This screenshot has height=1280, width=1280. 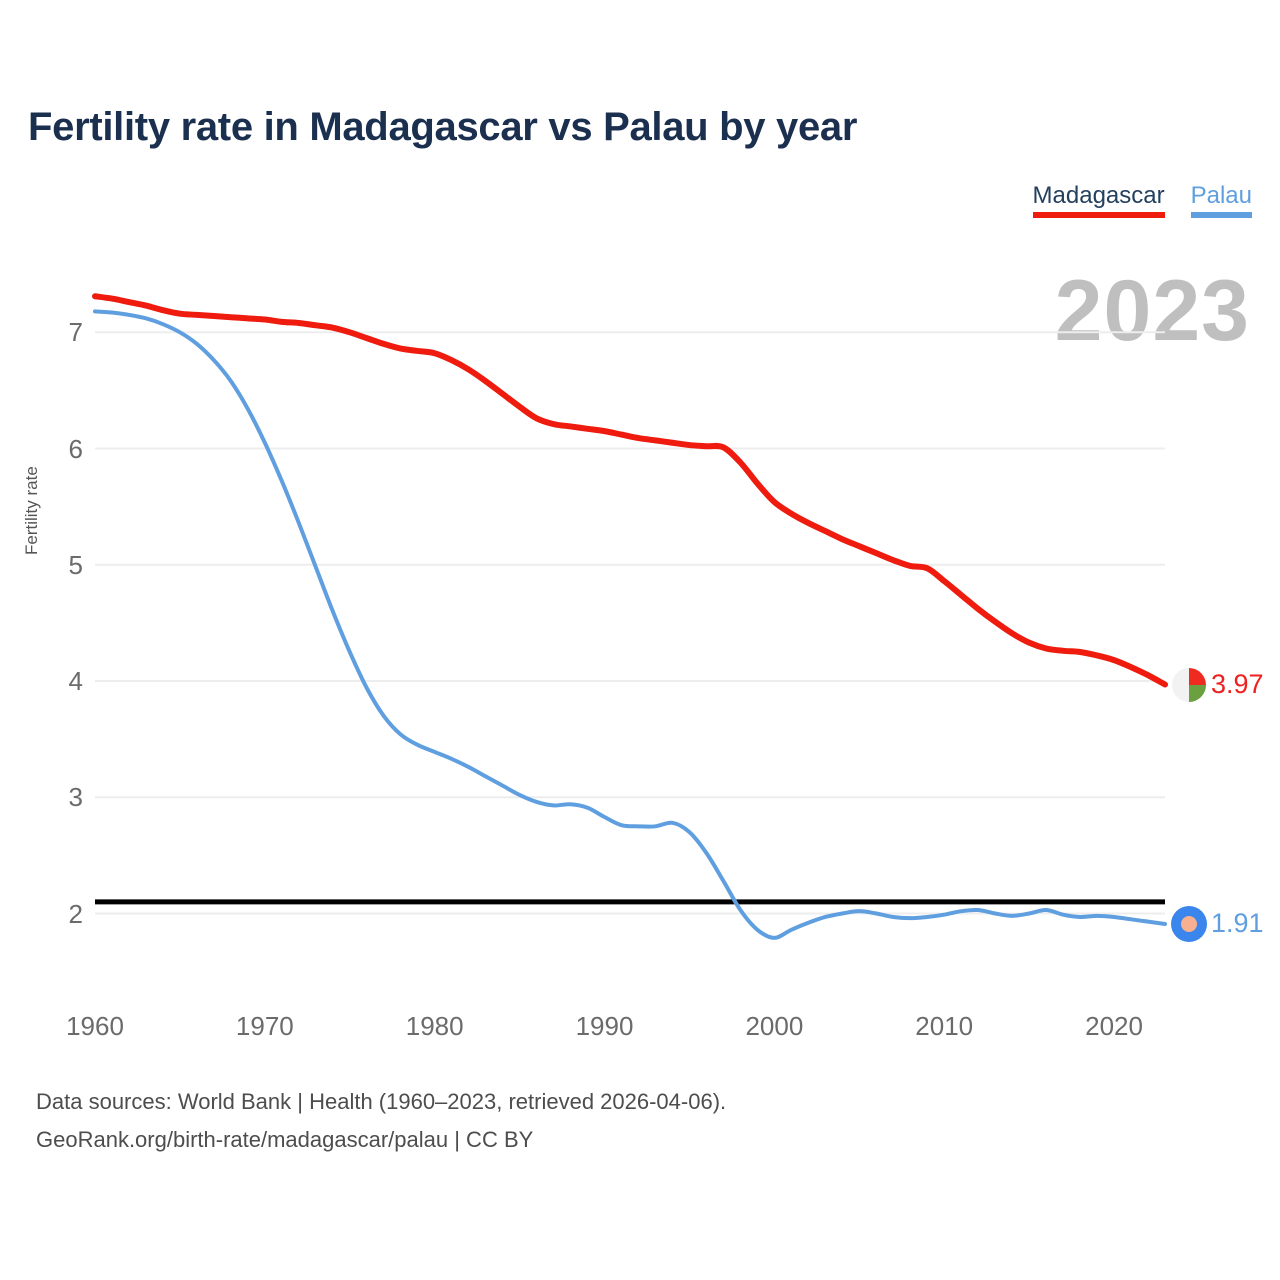 What do you see at coordinates (1221, 195) in the screenshot?
I see `legend-label-palau: Palau` at bounding box center [1221, 195].